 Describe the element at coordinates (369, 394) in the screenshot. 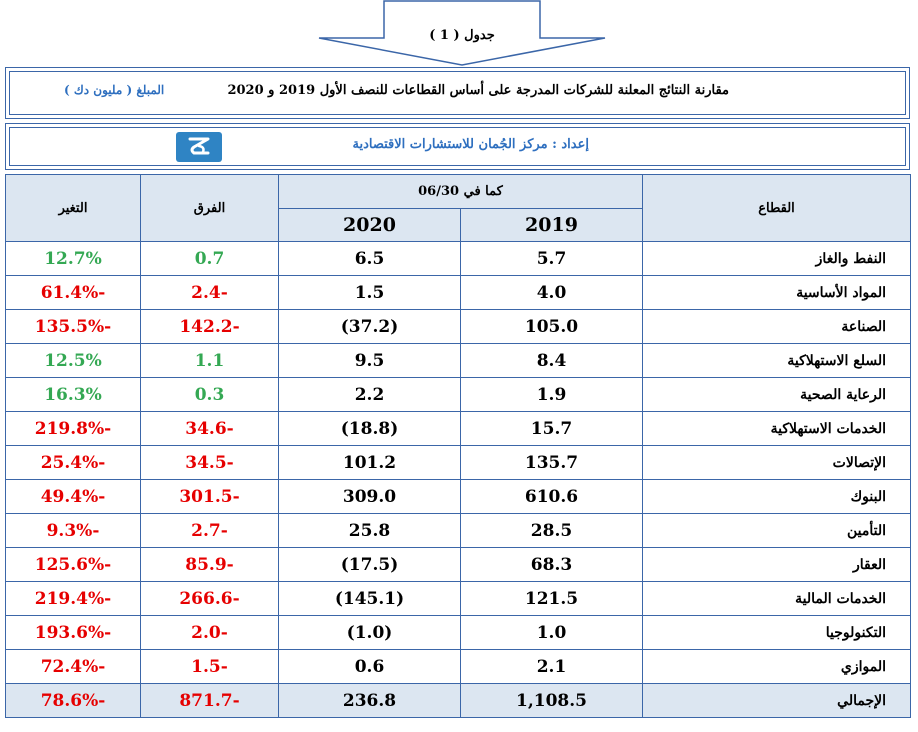

I see `value-2020-cell: 2.2` at that location.